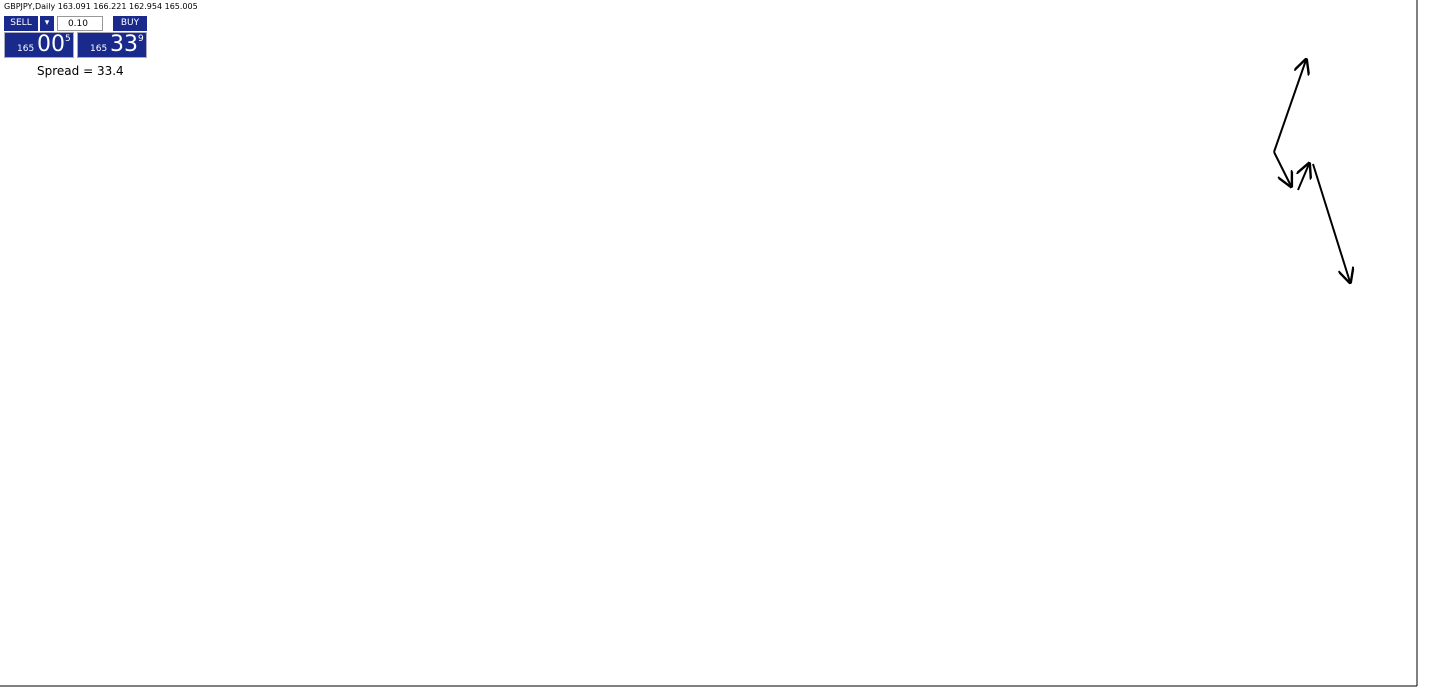 This screenshot has height=698, width=1452. Describe the element at coordinates (21, 23) in the screenshot. I see `sell-button: SELL` at that location.